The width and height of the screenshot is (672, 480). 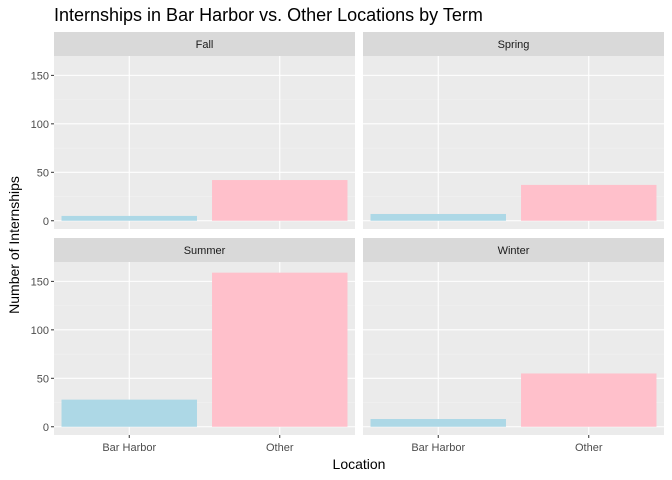 What do you see at coordinates (359, 464) in the screenshot?
I see `x-axis-title: Location` at bounding box center [359, 464].